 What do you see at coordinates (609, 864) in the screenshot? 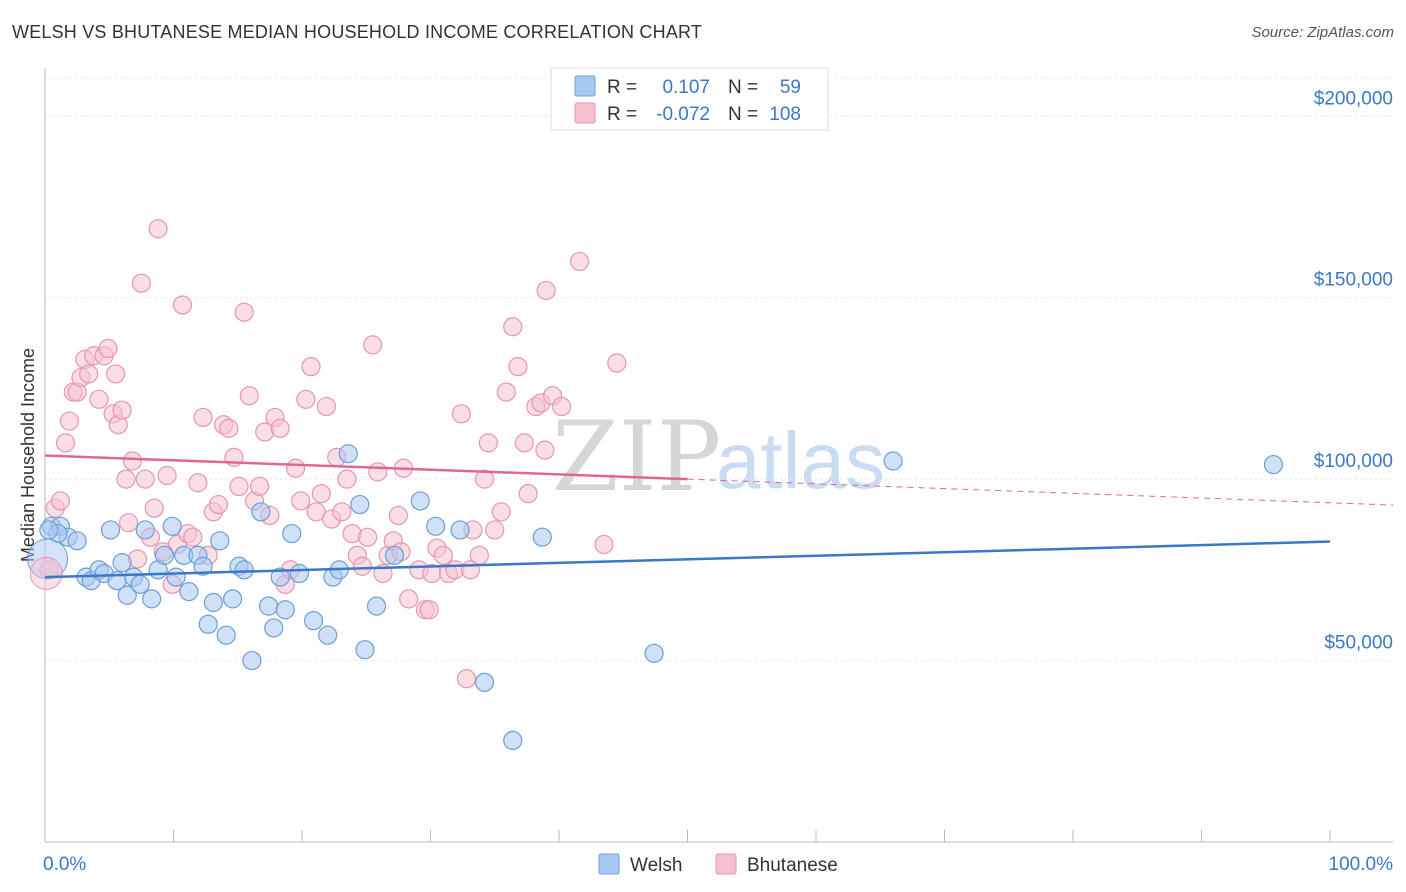
I see `series-swatch-welsh` at bounding box center [609, 864].